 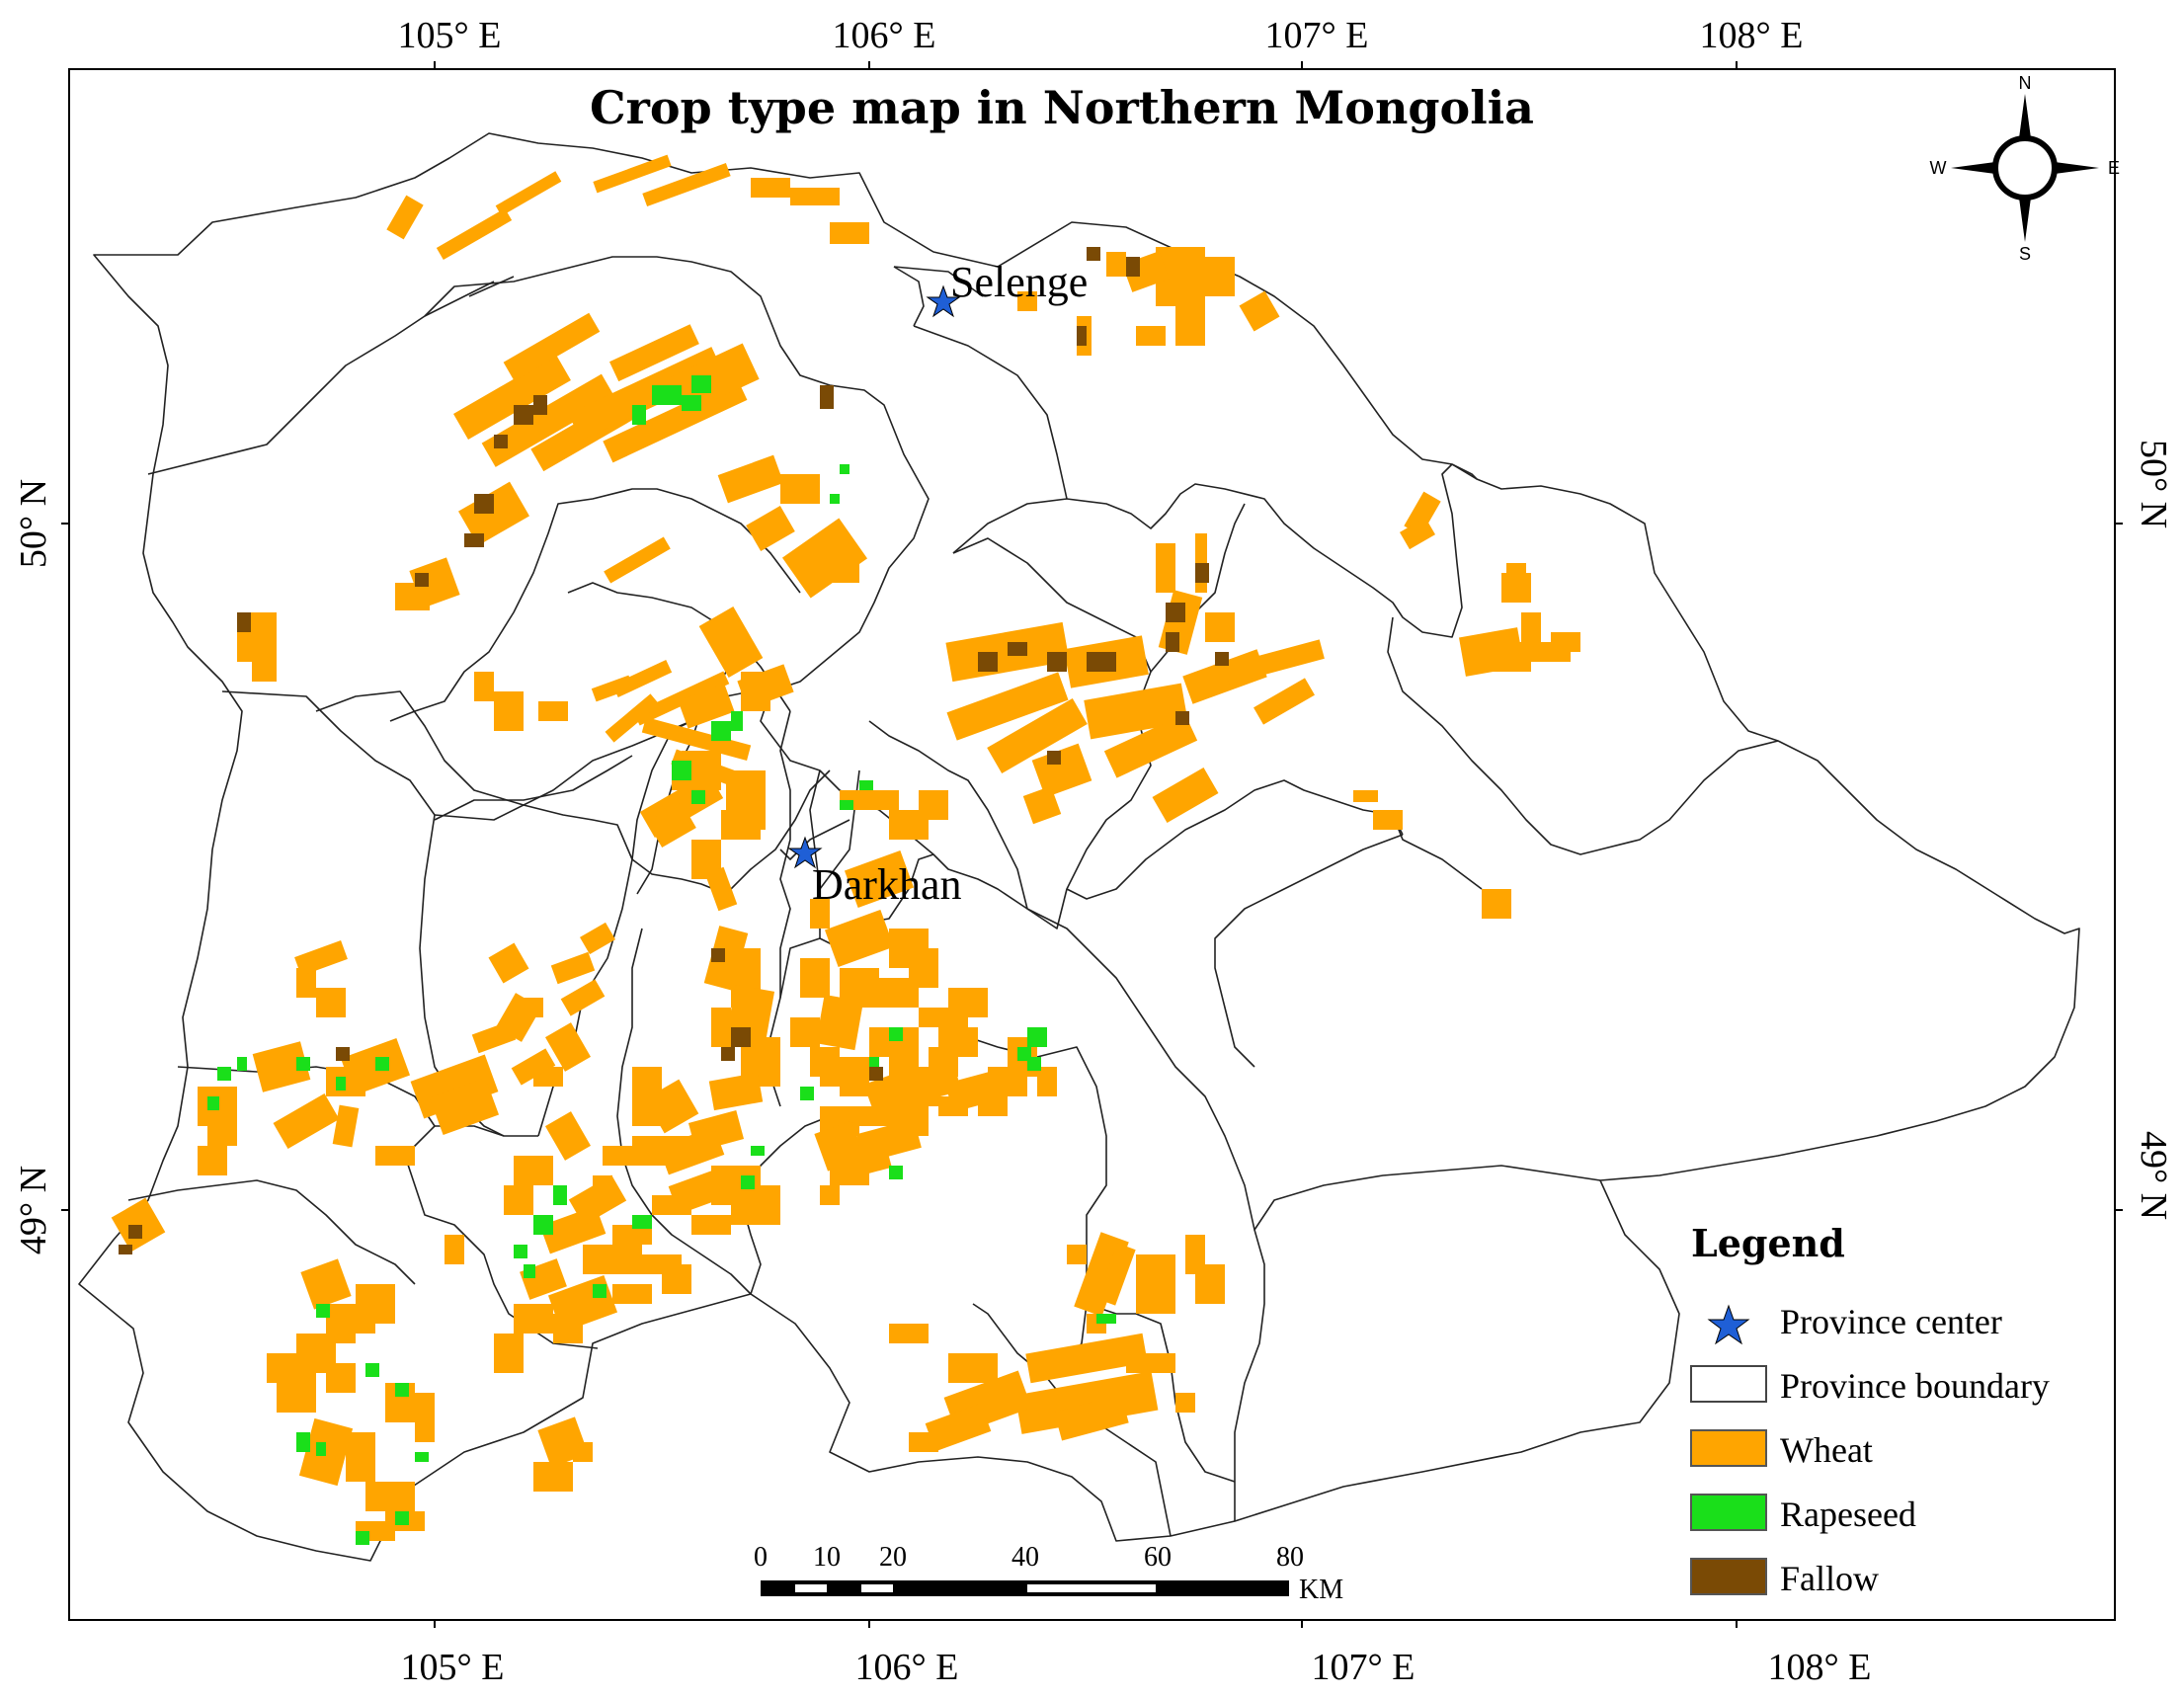 What do you see at coordinates (1891, 1321) in the screenshot?
I see `legend-label: Province center` at bounding box center [1891, 1321].